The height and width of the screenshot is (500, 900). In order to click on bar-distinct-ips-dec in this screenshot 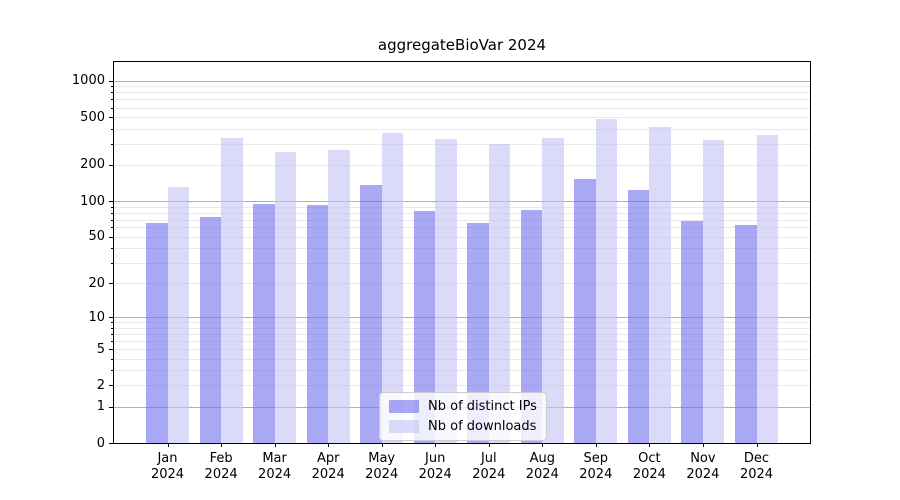, I will do `click(746, 333)`.